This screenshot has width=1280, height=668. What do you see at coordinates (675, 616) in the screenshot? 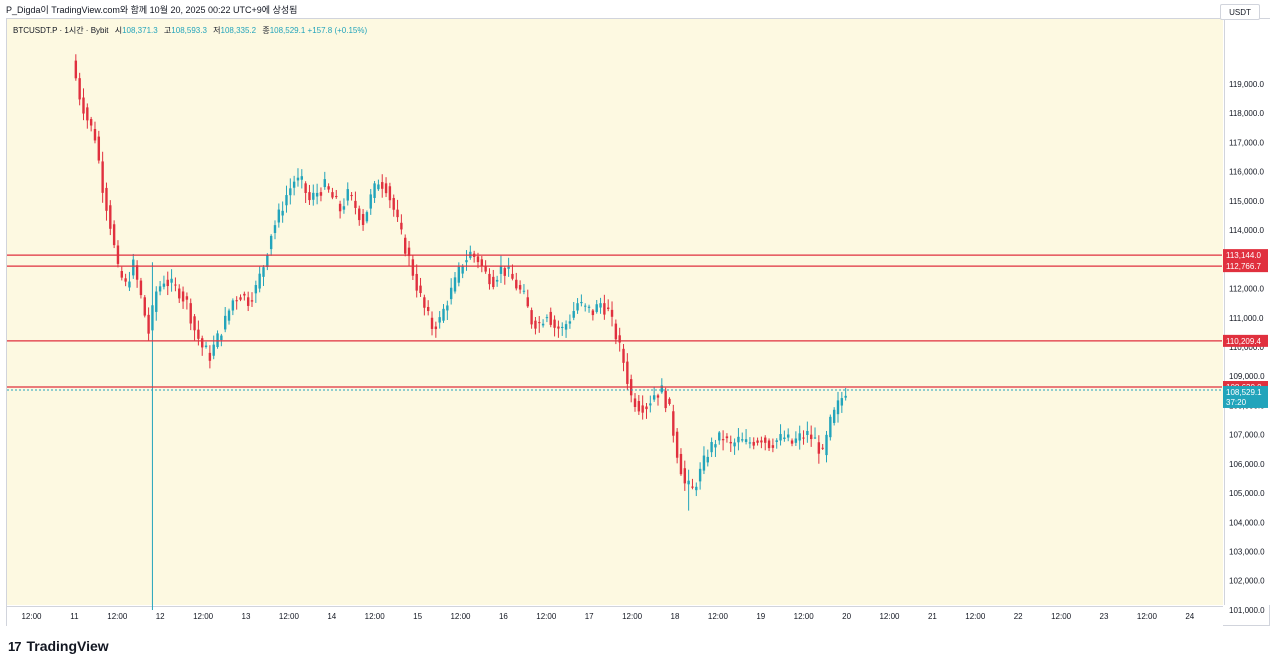
I see `x-tick-label: 18` at bounding box center [675, 616].